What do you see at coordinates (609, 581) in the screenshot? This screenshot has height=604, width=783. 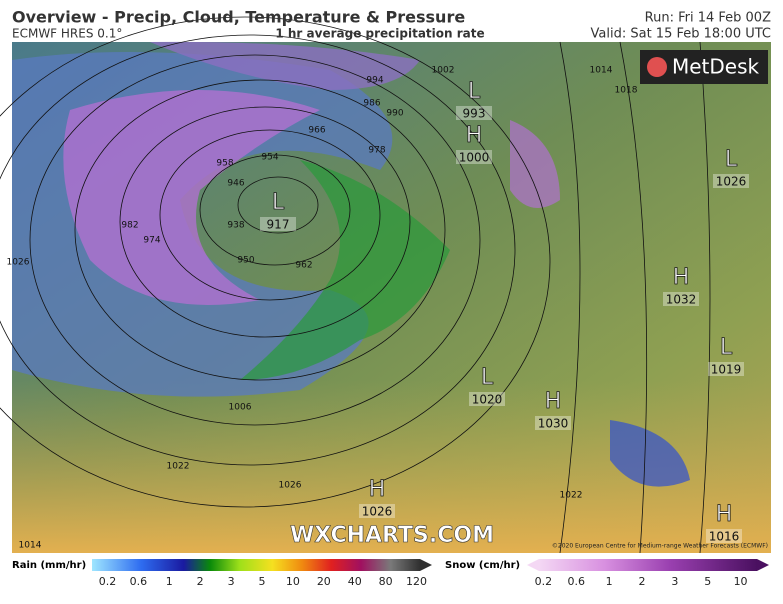 I see `snow-tick-label: 1` at bounding box center [609, 581].